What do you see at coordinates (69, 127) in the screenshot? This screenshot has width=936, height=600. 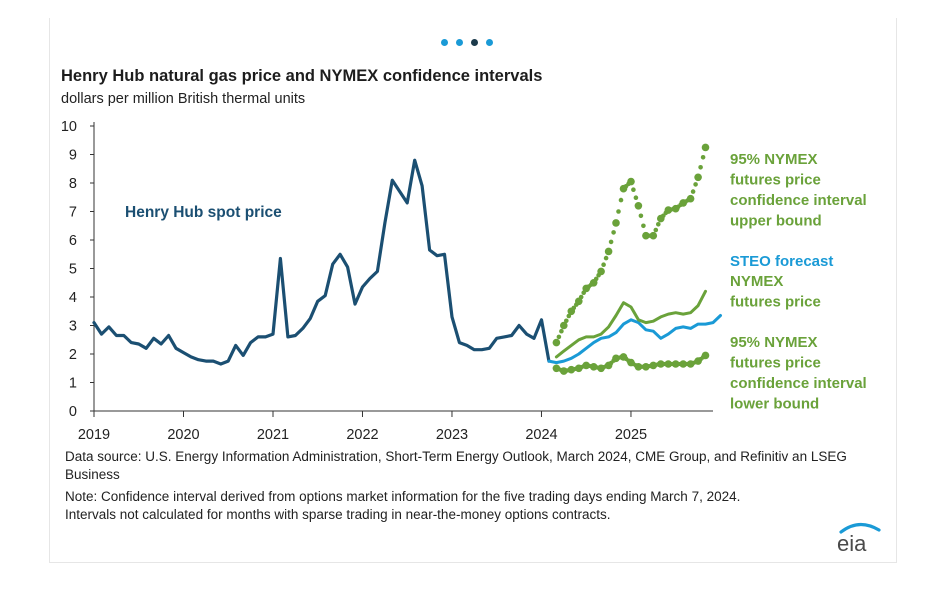 I see `y-tick-label: 10` at bounding box center [69, 127].